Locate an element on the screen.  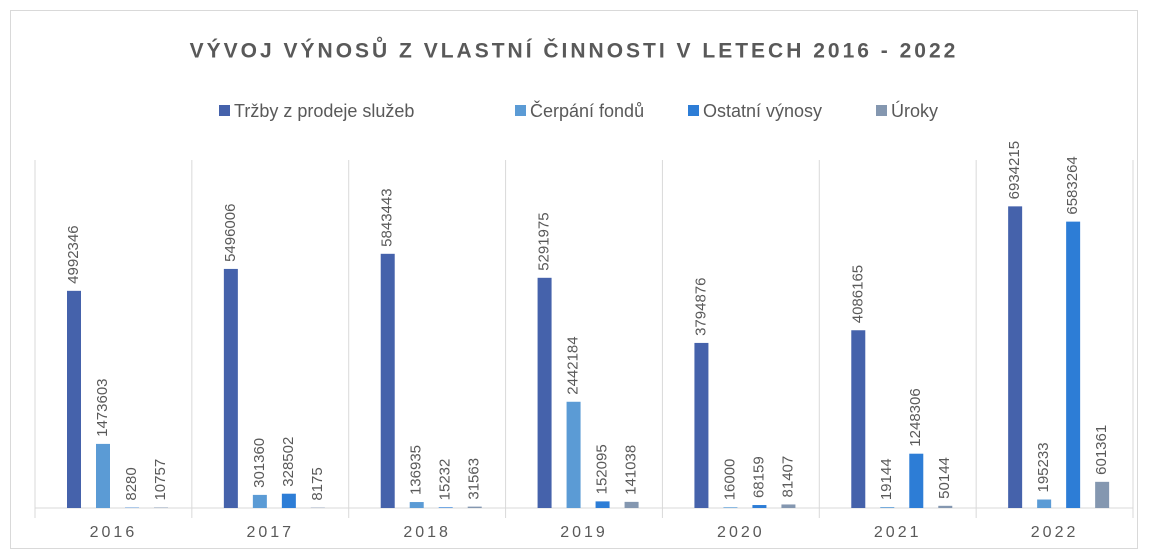
data-label: 6583264 is located at coordinates (1072, 185).